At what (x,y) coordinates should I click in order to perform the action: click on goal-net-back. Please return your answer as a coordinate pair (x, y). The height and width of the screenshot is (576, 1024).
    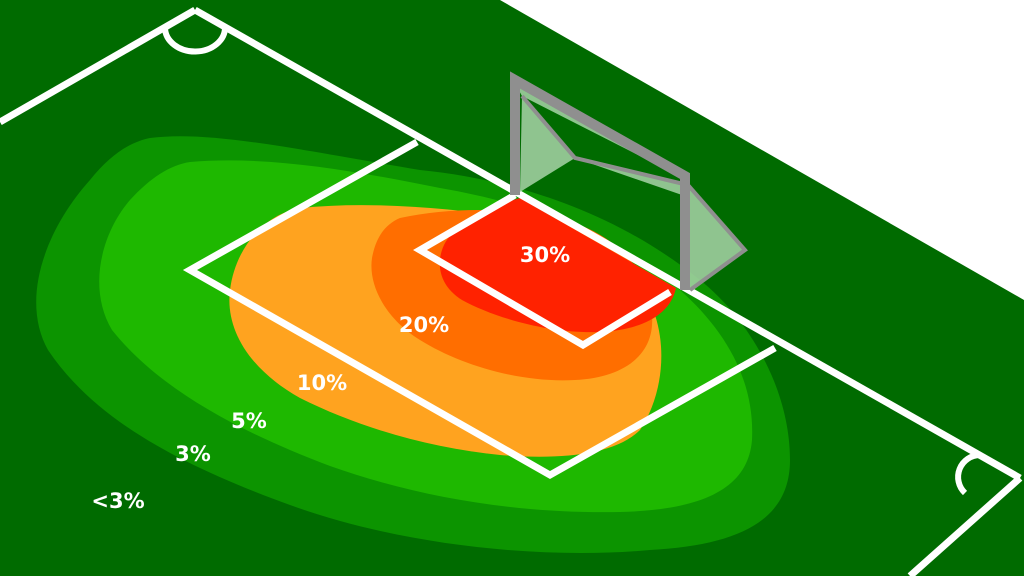
    Looking at the image, I should click on (660, 224).